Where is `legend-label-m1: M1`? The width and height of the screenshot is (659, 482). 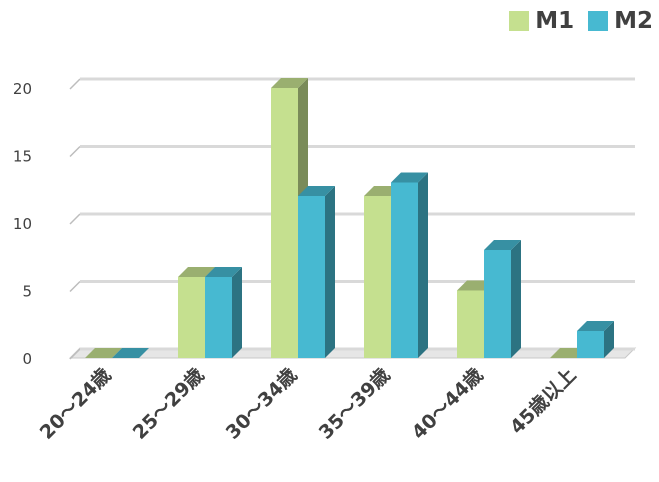
legend-label-m1: M1 is located at coordinates (555, 21).